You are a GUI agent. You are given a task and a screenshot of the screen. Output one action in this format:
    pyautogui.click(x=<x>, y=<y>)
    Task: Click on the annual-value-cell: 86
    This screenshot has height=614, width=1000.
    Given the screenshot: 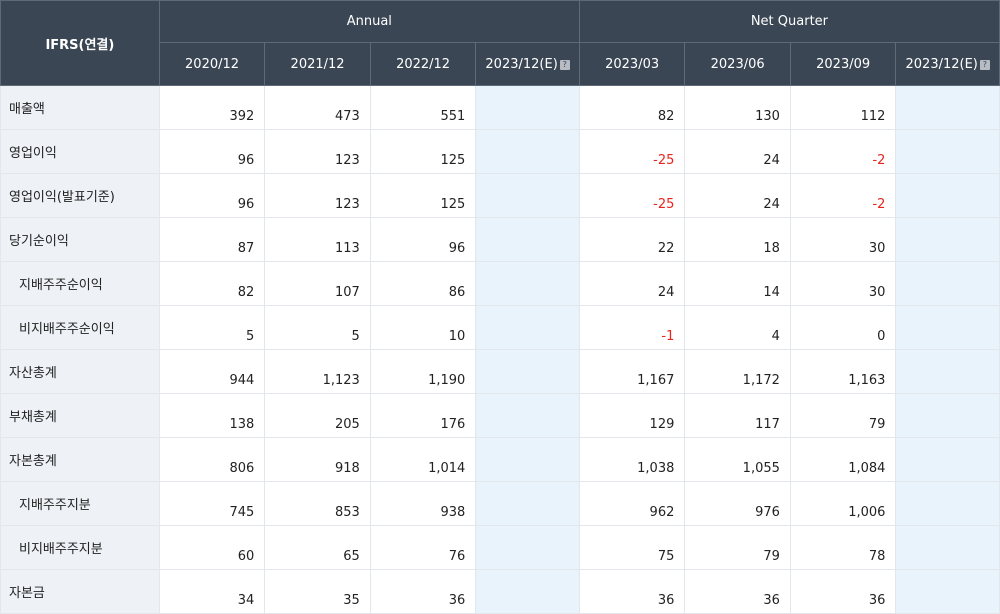 What is the action you would take?
    pyautogui.click(x=423, y=283)
    